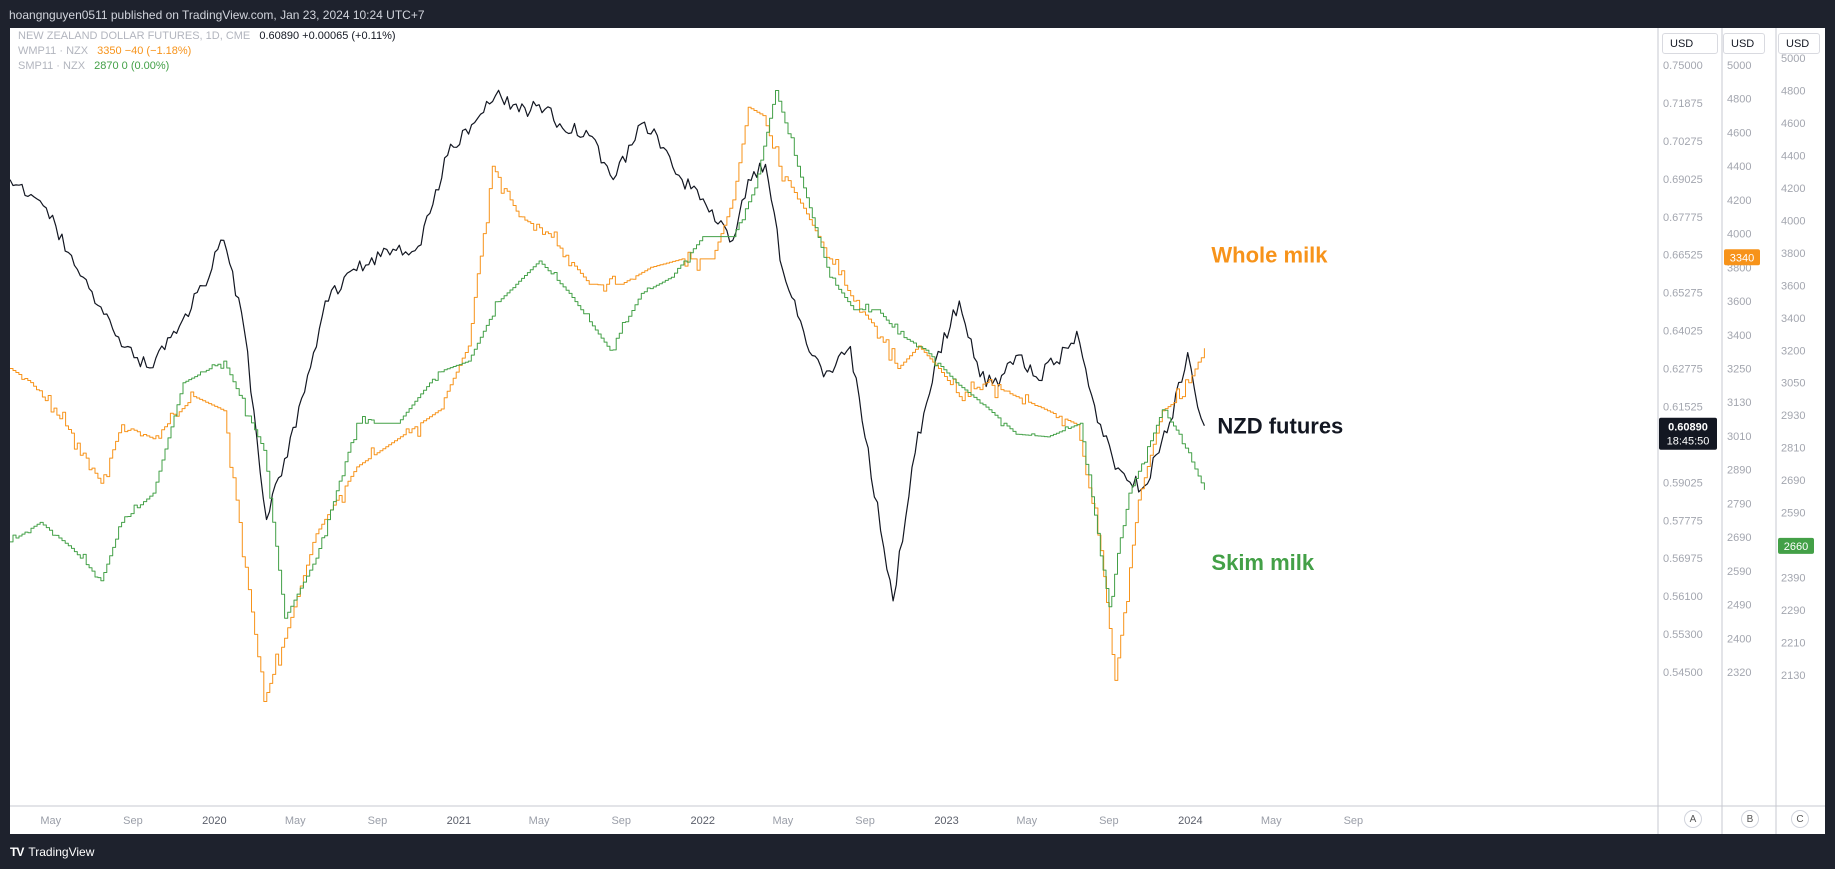 The width and height of the screenshot is (1835, 869). What do you see at coordinates (1683, 521) in the screenshot?
I see `scale-a-tick: 0.57775` at bounding box center [1683, 521].